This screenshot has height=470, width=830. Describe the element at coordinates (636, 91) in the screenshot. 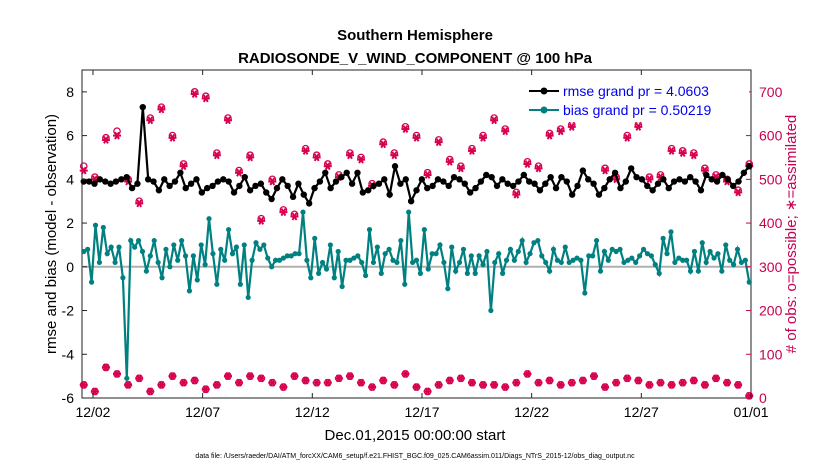

I see `legend-rmse-label: rmse grand pr = 4.0603` at that location.